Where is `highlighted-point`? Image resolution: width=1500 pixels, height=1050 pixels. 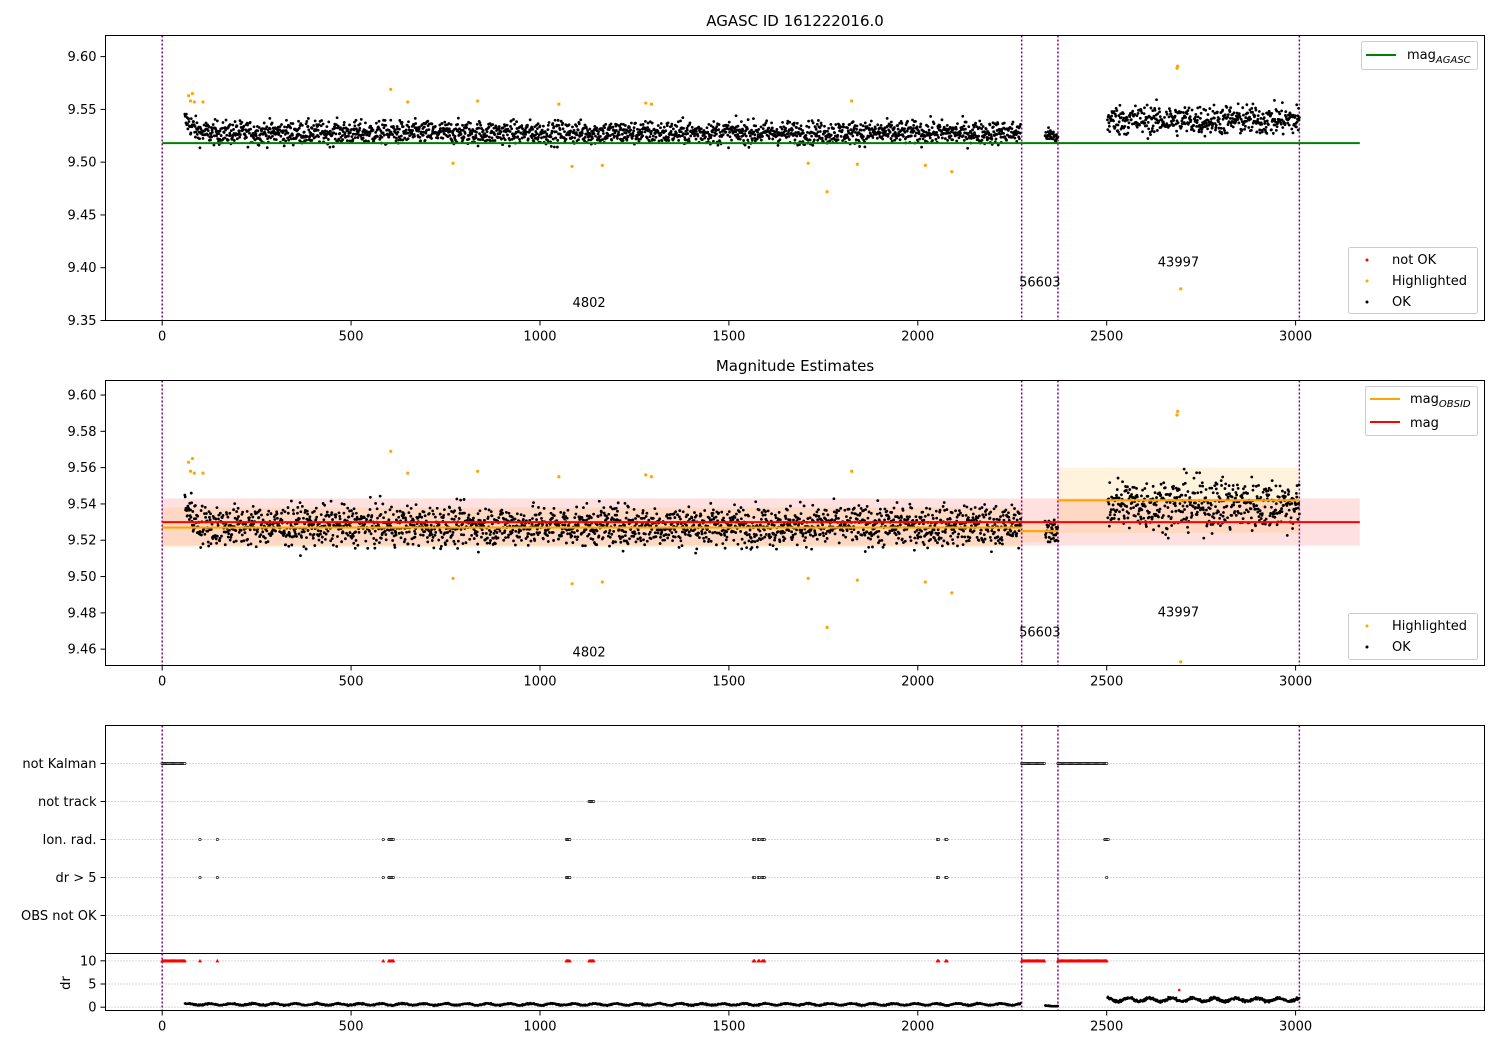 highlighted-point is located at coordinates (602, 165).